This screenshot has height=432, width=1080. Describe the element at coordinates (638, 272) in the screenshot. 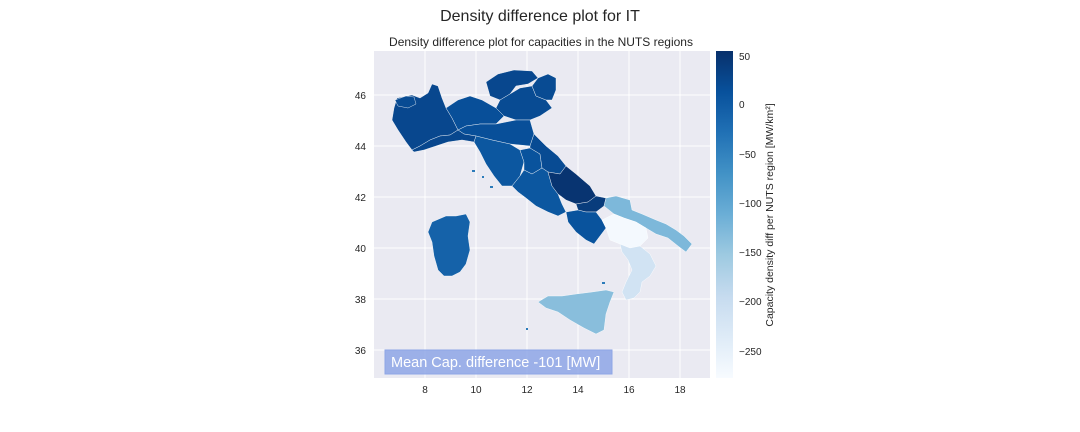

I see `region-calabria` at that location.